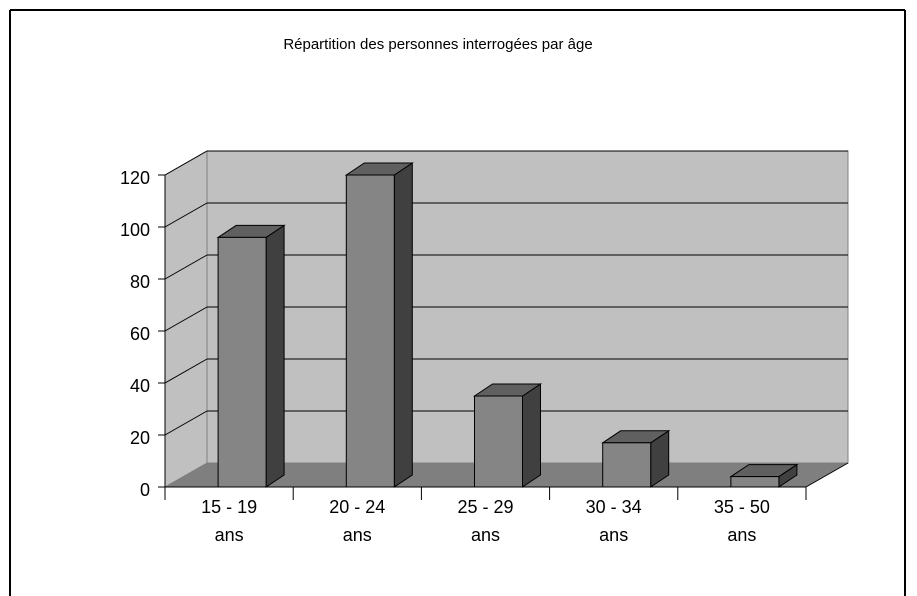 Image resolution: width=917 pixels, height=596 pixels. Describe the element at coordinates (613, 521) in the screenshot. I see `x-tick-label: 30 - 34 ans` at that location.